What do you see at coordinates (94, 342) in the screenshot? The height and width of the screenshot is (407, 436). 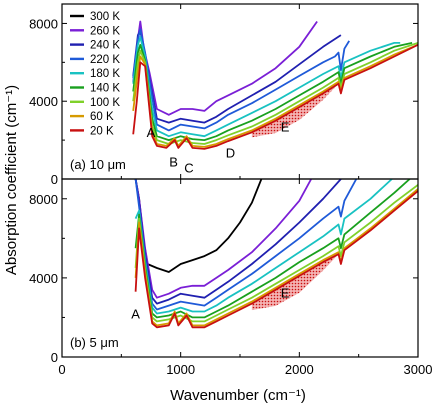 I see `panel-label: (b) 5 μm` at bounding box center [94, 342].